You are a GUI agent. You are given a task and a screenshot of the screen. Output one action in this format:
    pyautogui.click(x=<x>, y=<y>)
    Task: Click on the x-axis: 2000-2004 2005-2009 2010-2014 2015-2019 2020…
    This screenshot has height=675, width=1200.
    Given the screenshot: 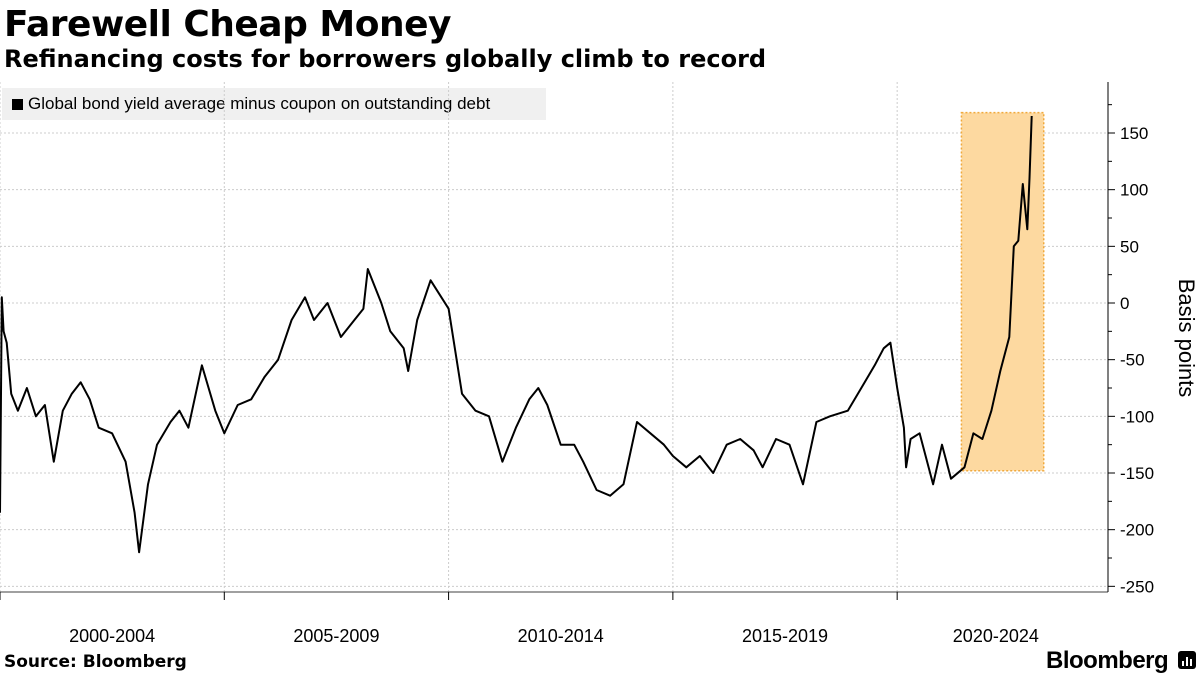 What is the action you would take?
    pyautogui.click(x=554, y=618)
    